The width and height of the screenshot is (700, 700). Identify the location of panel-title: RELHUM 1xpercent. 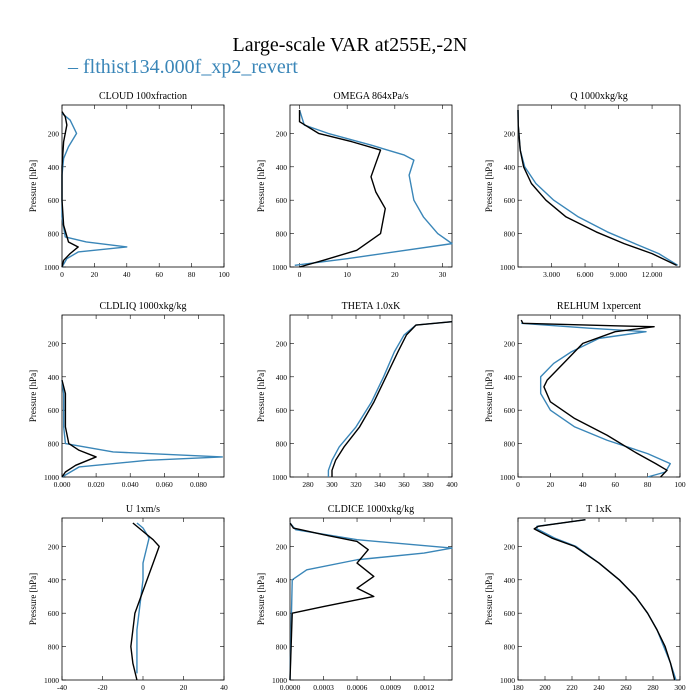
(599, 306).